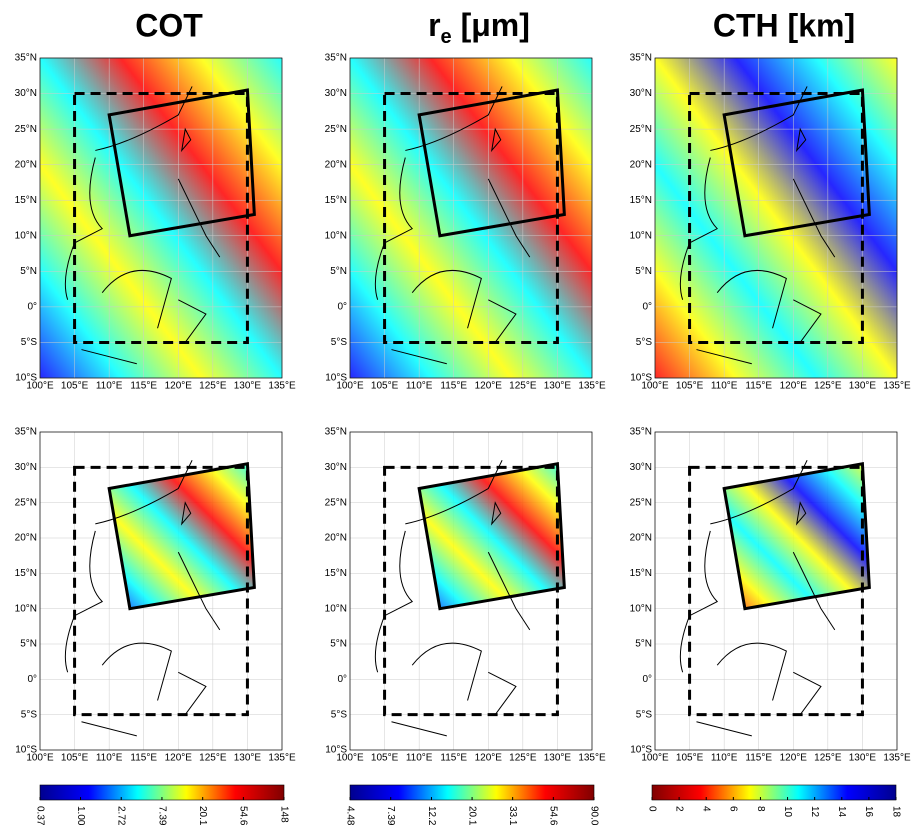  I want to click on colorbar-tick-label: 1.00, so click(80, 816).